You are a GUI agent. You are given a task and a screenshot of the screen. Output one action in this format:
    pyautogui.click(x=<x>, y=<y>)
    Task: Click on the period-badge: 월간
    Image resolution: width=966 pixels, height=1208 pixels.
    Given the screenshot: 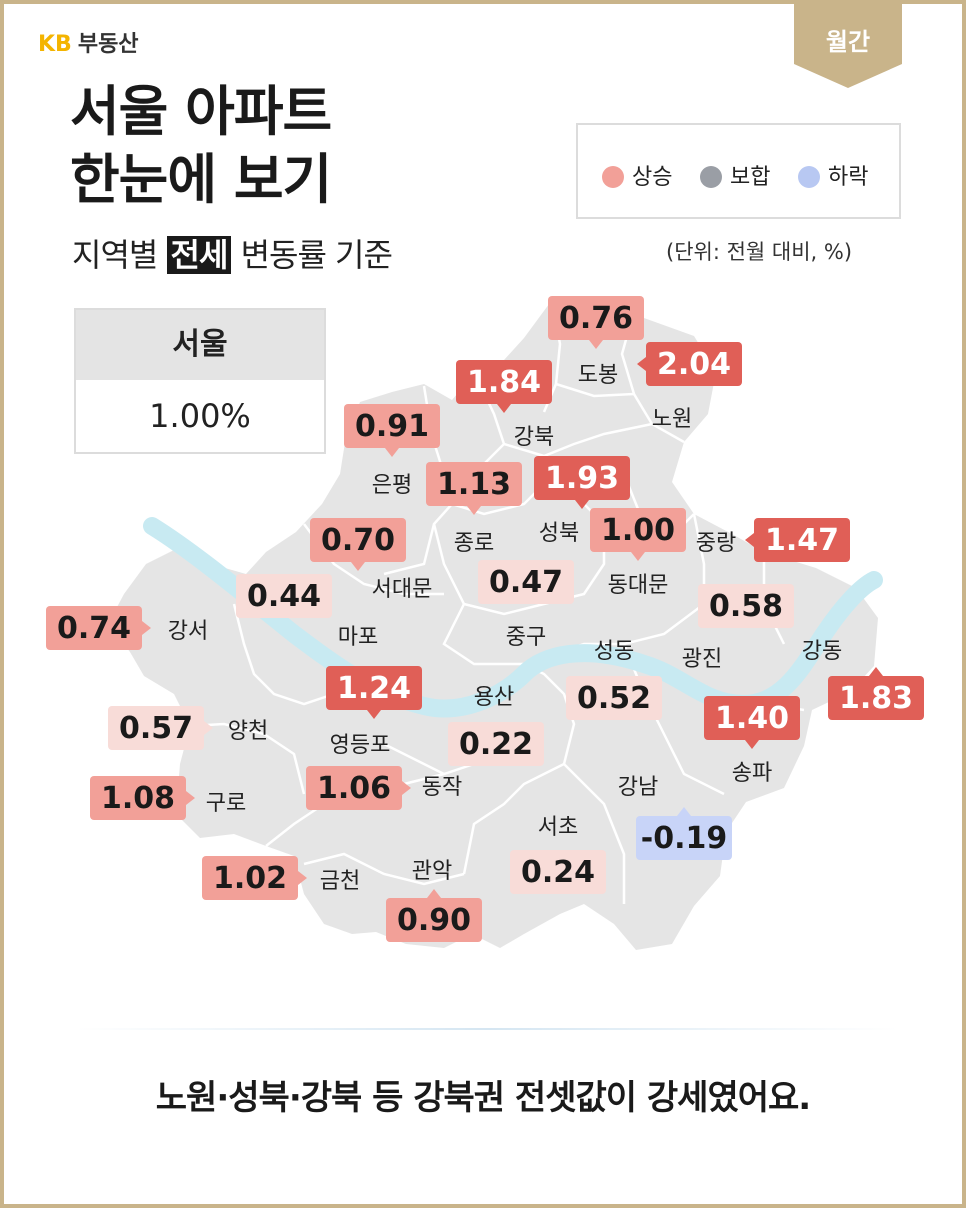 What is the action you would take?
    pyautogui.click(x=848, y=46)
    